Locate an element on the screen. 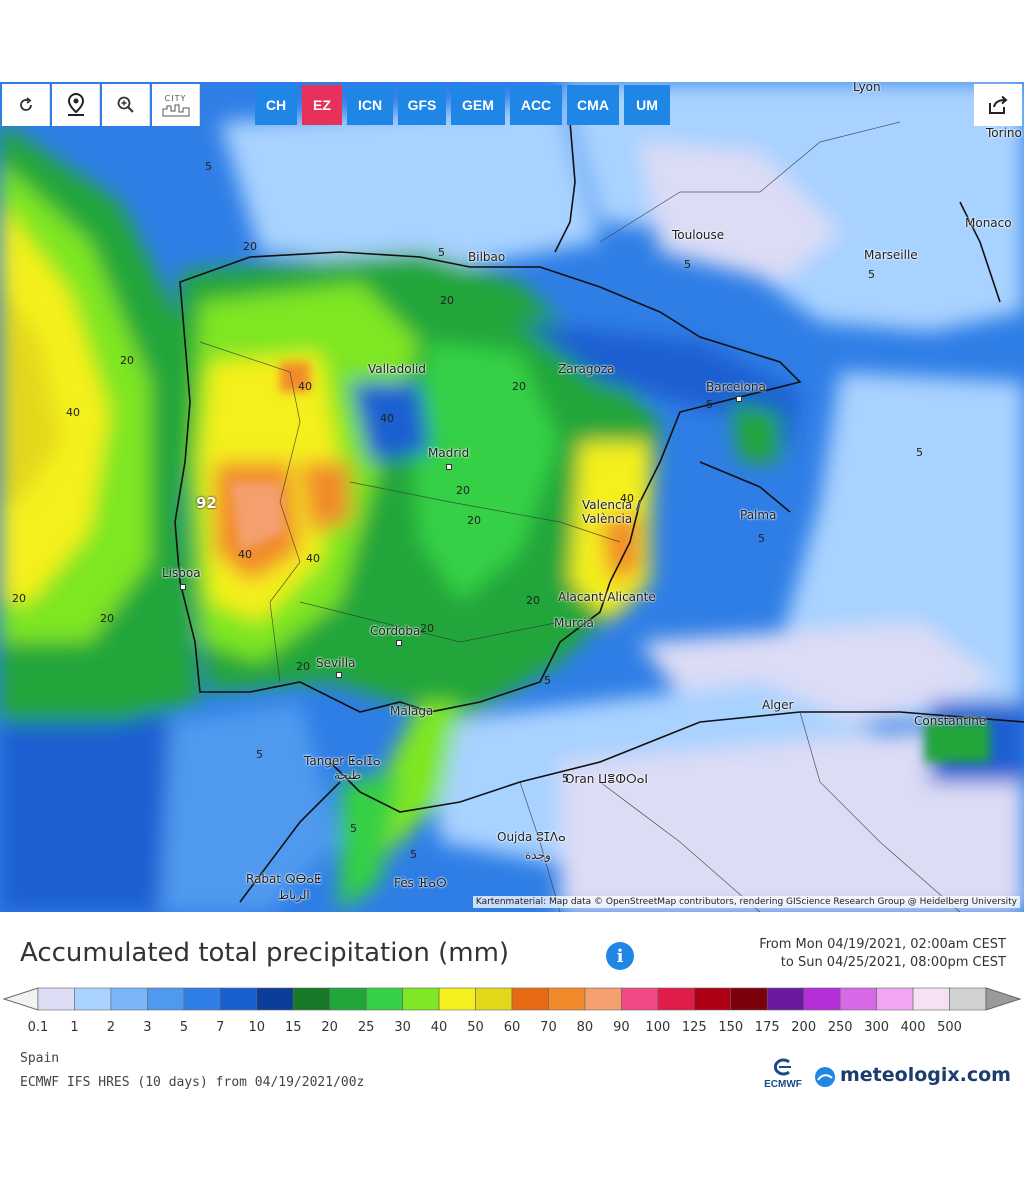 Image resolution: width=1024 pixels, height=1198 pixels. legend-tick-label: 150 is located at coordinates (731, 1027).